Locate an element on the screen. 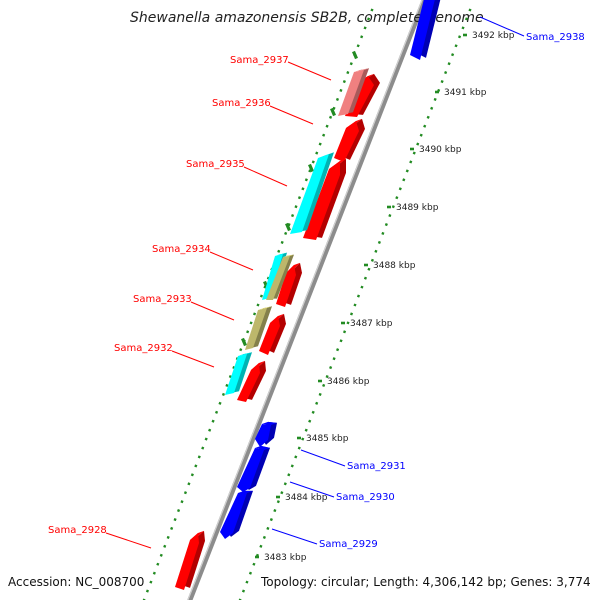 This screenshot has width=600, height=600. gene-sama-2928-top is located at coordinates (197, 535).